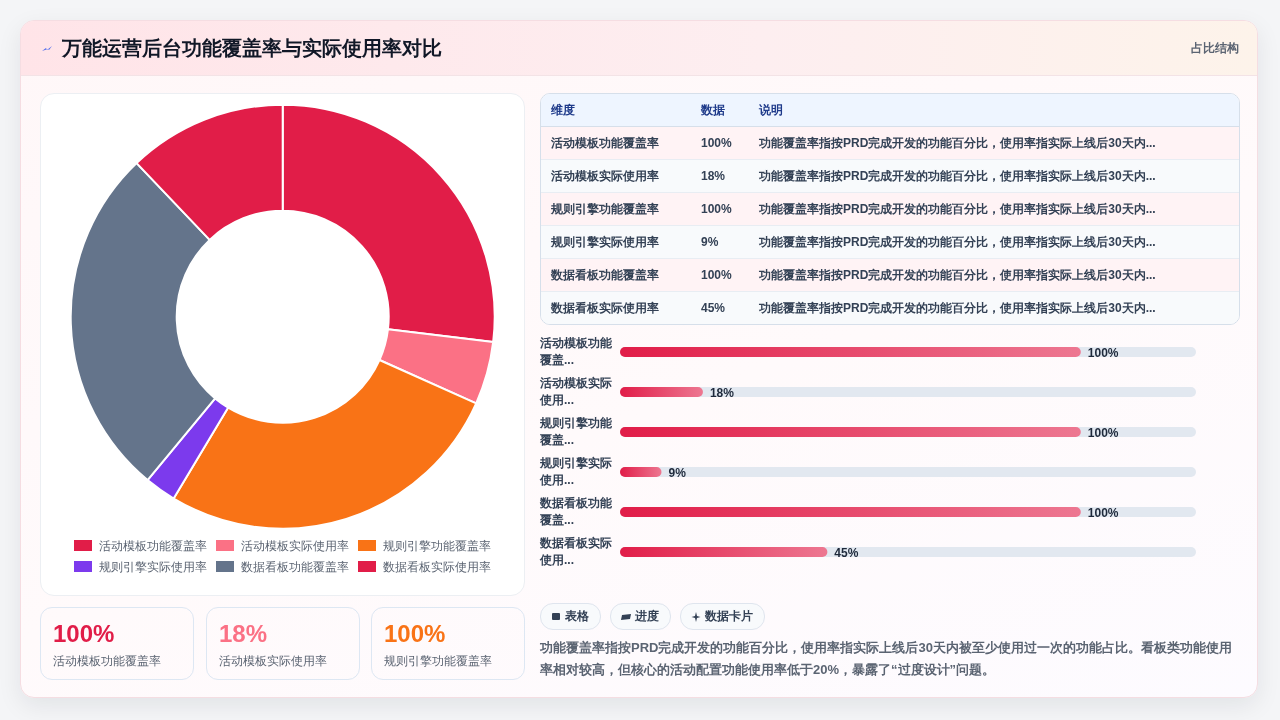 The image size is (1280, 720). I want to click on legend-label: 规则引擎实际使用率, so click(153, 567).